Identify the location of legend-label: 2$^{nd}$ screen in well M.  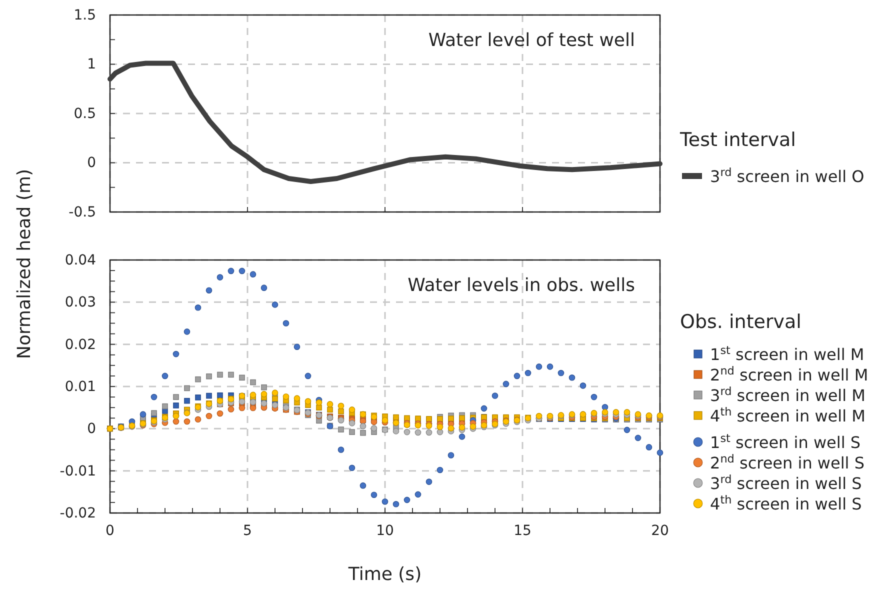
(789, 374).